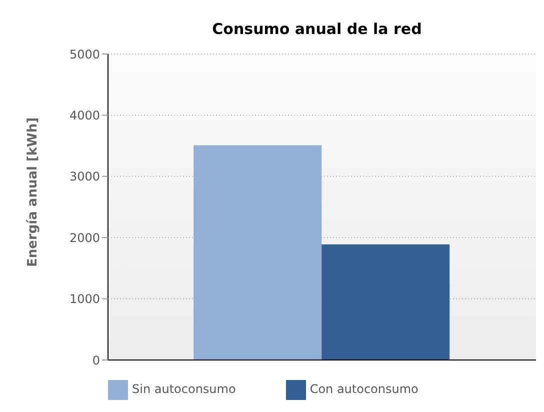 The image size is (544, 412). Describe the element at coordinates (84, 177) in the screenshot. I see `y-tick-label: 3000` at that location.